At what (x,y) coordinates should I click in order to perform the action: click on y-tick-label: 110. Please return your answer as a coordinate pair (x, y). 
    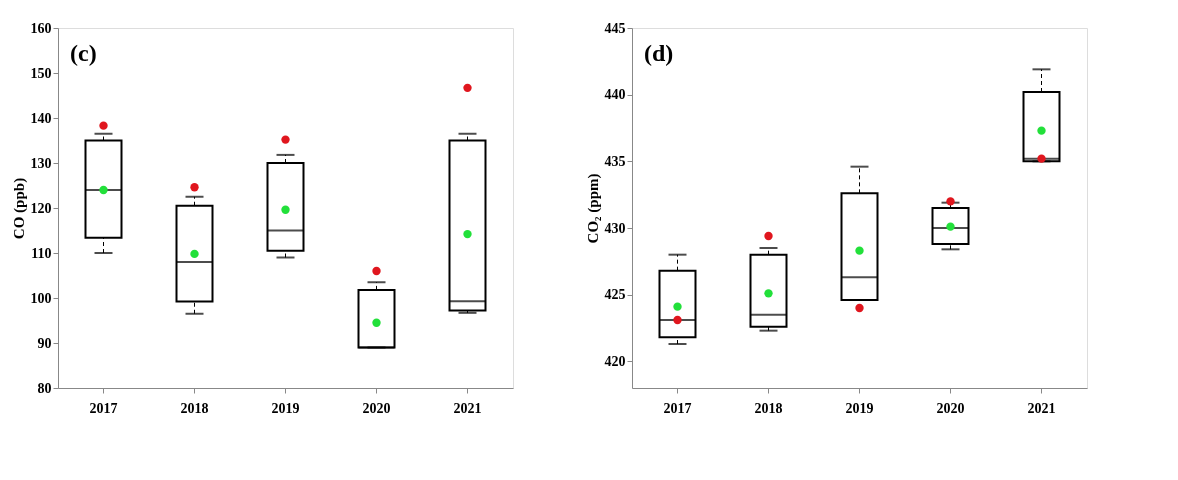
    Looking at the image, I should click on (41, 253).